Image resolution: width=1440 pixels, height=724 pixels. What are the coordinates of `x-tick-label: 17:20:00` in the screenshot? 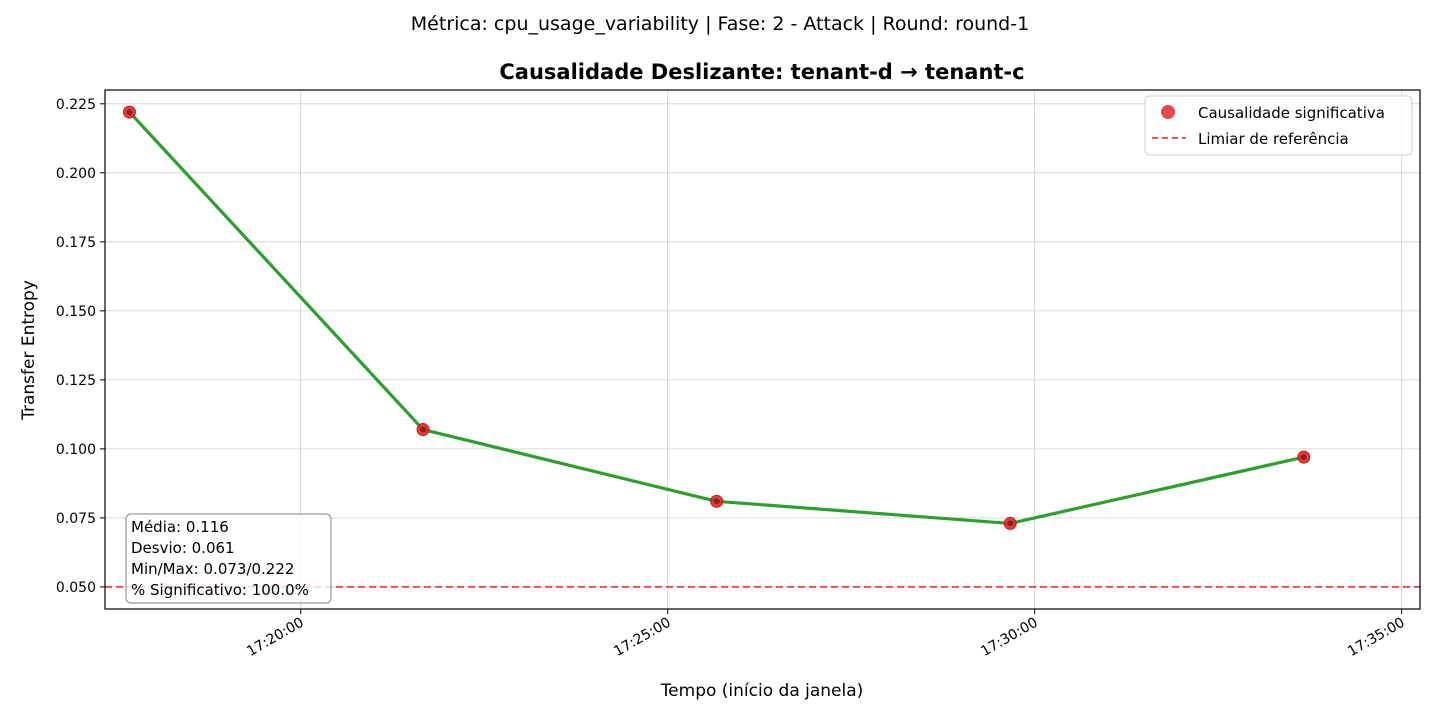 It's located at (275, 637).